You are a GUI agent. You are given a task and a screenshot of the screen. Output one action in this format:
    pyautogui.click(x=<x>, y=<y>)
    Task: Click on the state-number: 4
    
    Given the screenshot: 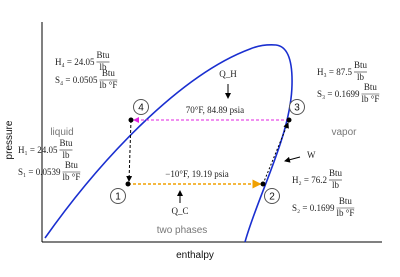 What is the action you would take?
    pyautogui.click(x=141, y=108)
    